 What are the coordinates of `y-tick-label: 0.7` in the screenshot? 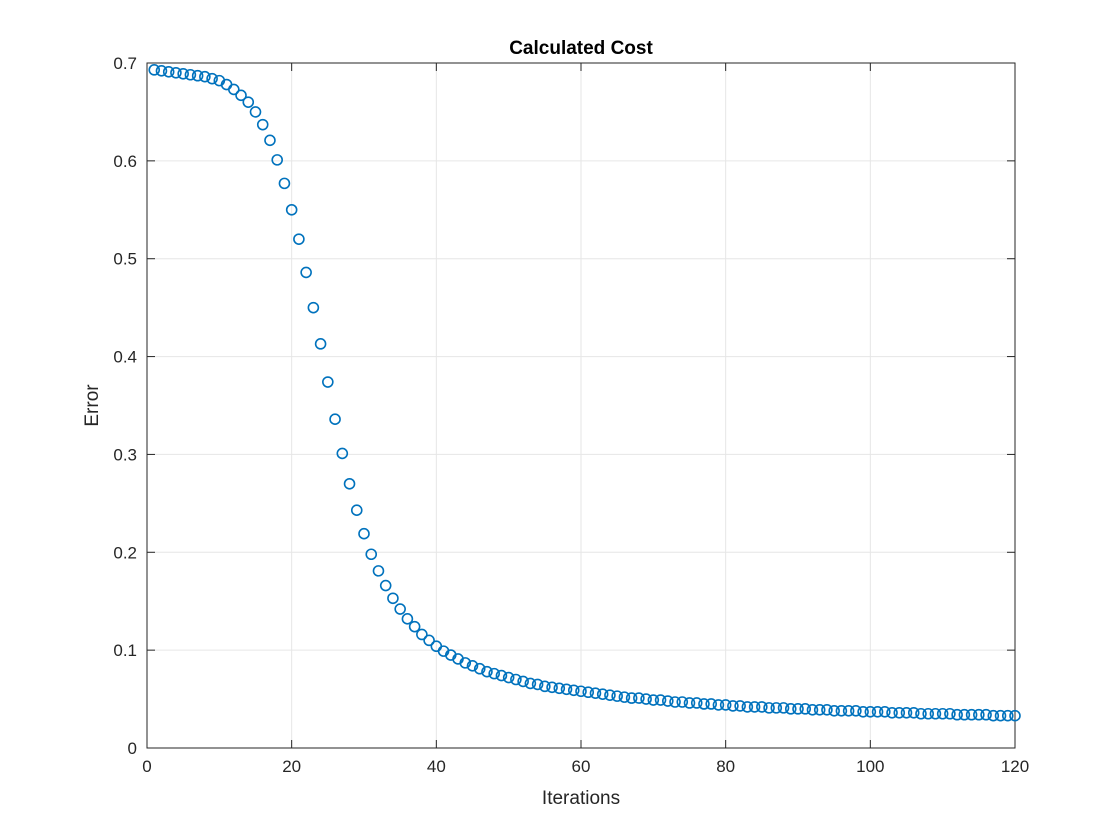 It's located at (125, 63).